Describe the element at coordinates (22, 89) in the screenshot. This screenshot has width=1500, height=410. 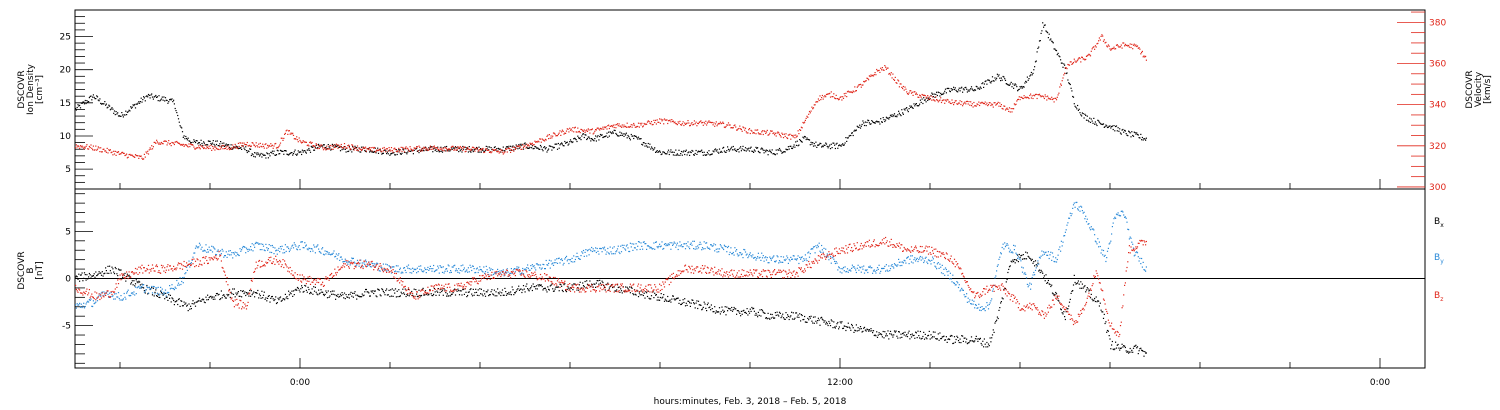
I see `density-axis-label-line: DSCOVR` at that location.